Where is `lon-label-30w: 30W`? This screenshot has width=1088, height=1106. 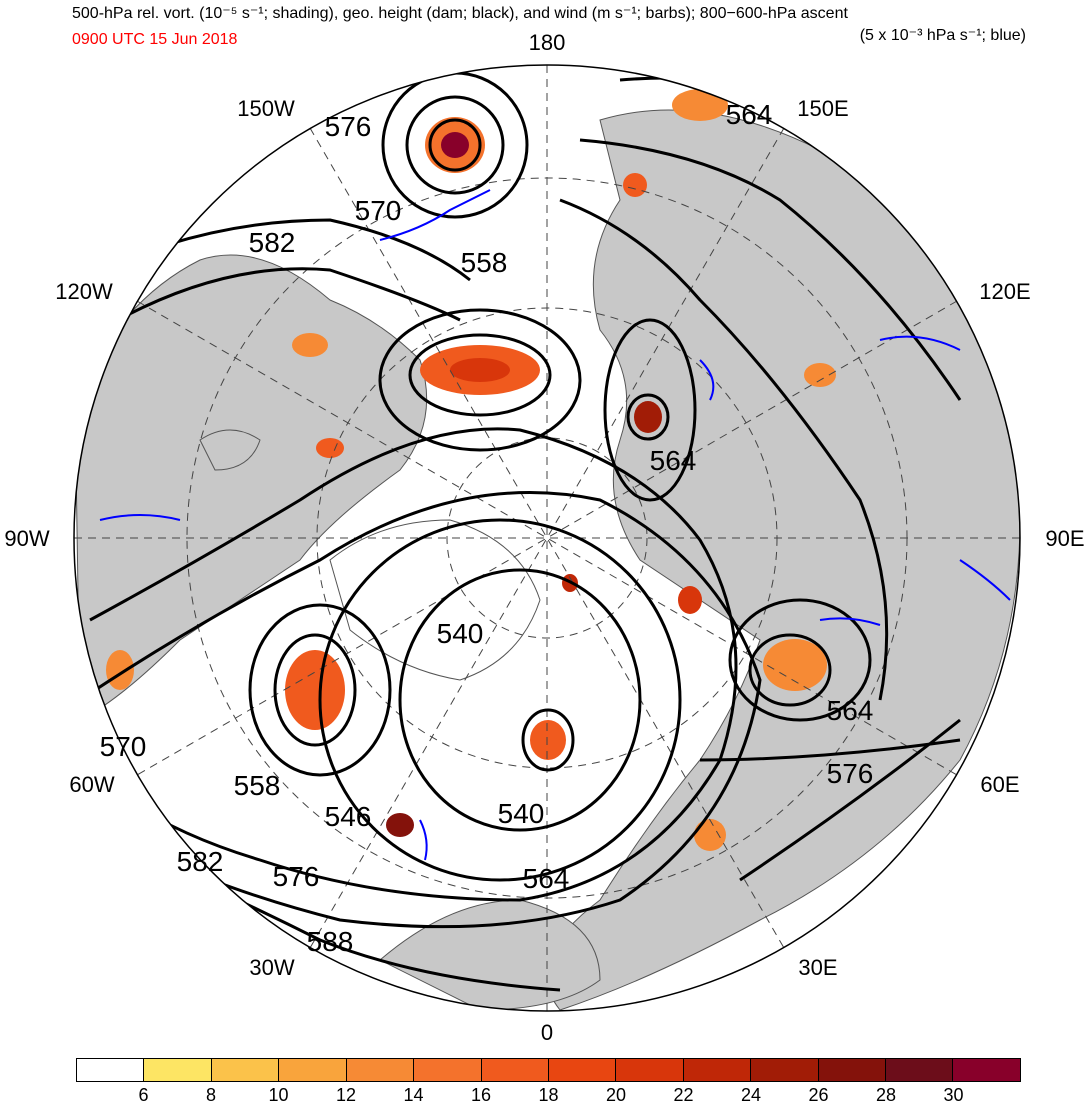 lon-label-30w: 30W is located at coordinates (271, 967).